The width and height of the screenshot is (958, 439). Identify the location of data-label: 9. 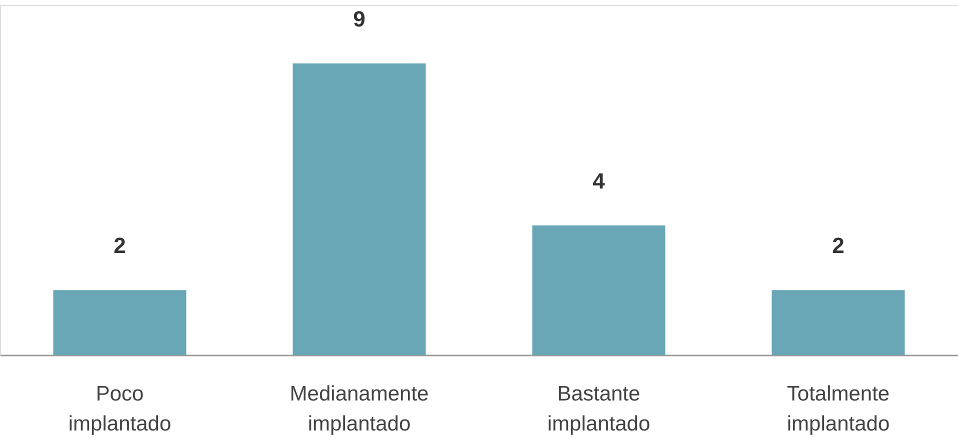
(359, 19).